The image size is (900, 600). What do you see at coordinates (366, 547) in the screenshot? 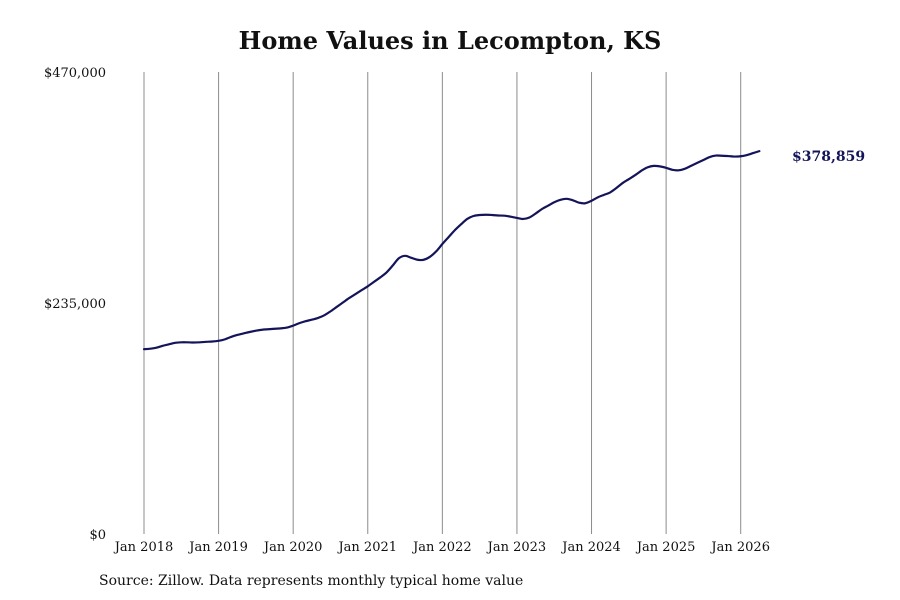
I see `x-tick-label: Jan 2021` at bounding box center [366, 547].